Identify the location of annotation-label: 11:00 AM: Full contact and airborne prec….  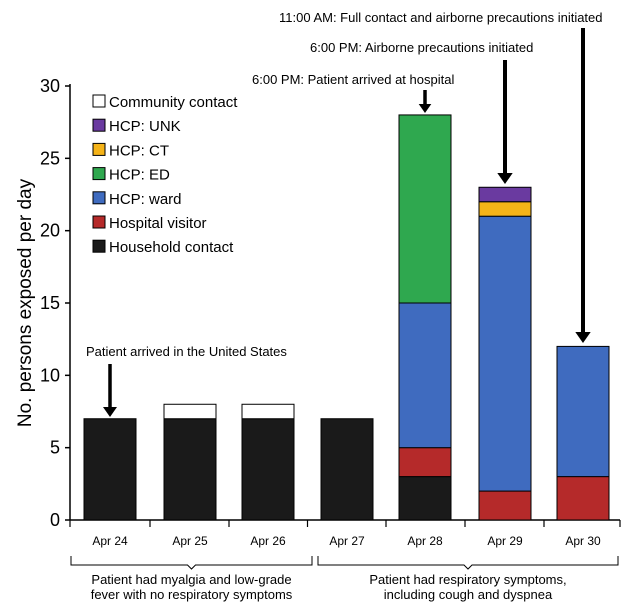
(441, 17).